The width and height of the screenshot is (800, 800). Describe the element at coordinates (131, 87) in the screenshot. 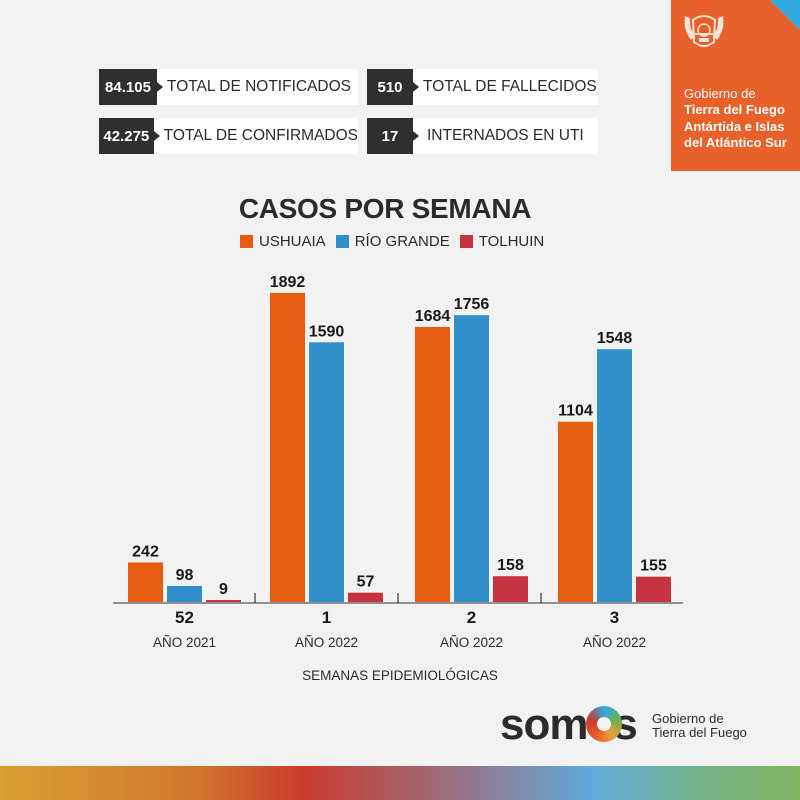

I see `stat-value: 84.105` at that location.